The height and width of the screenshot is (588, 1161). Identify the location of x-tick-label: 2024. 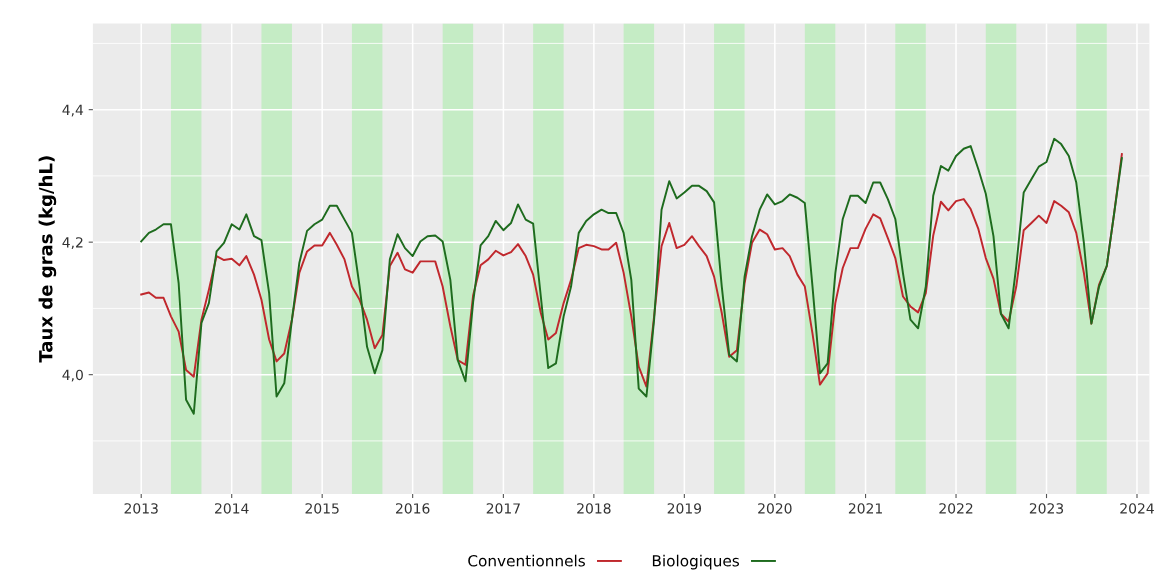
(1137, 508).